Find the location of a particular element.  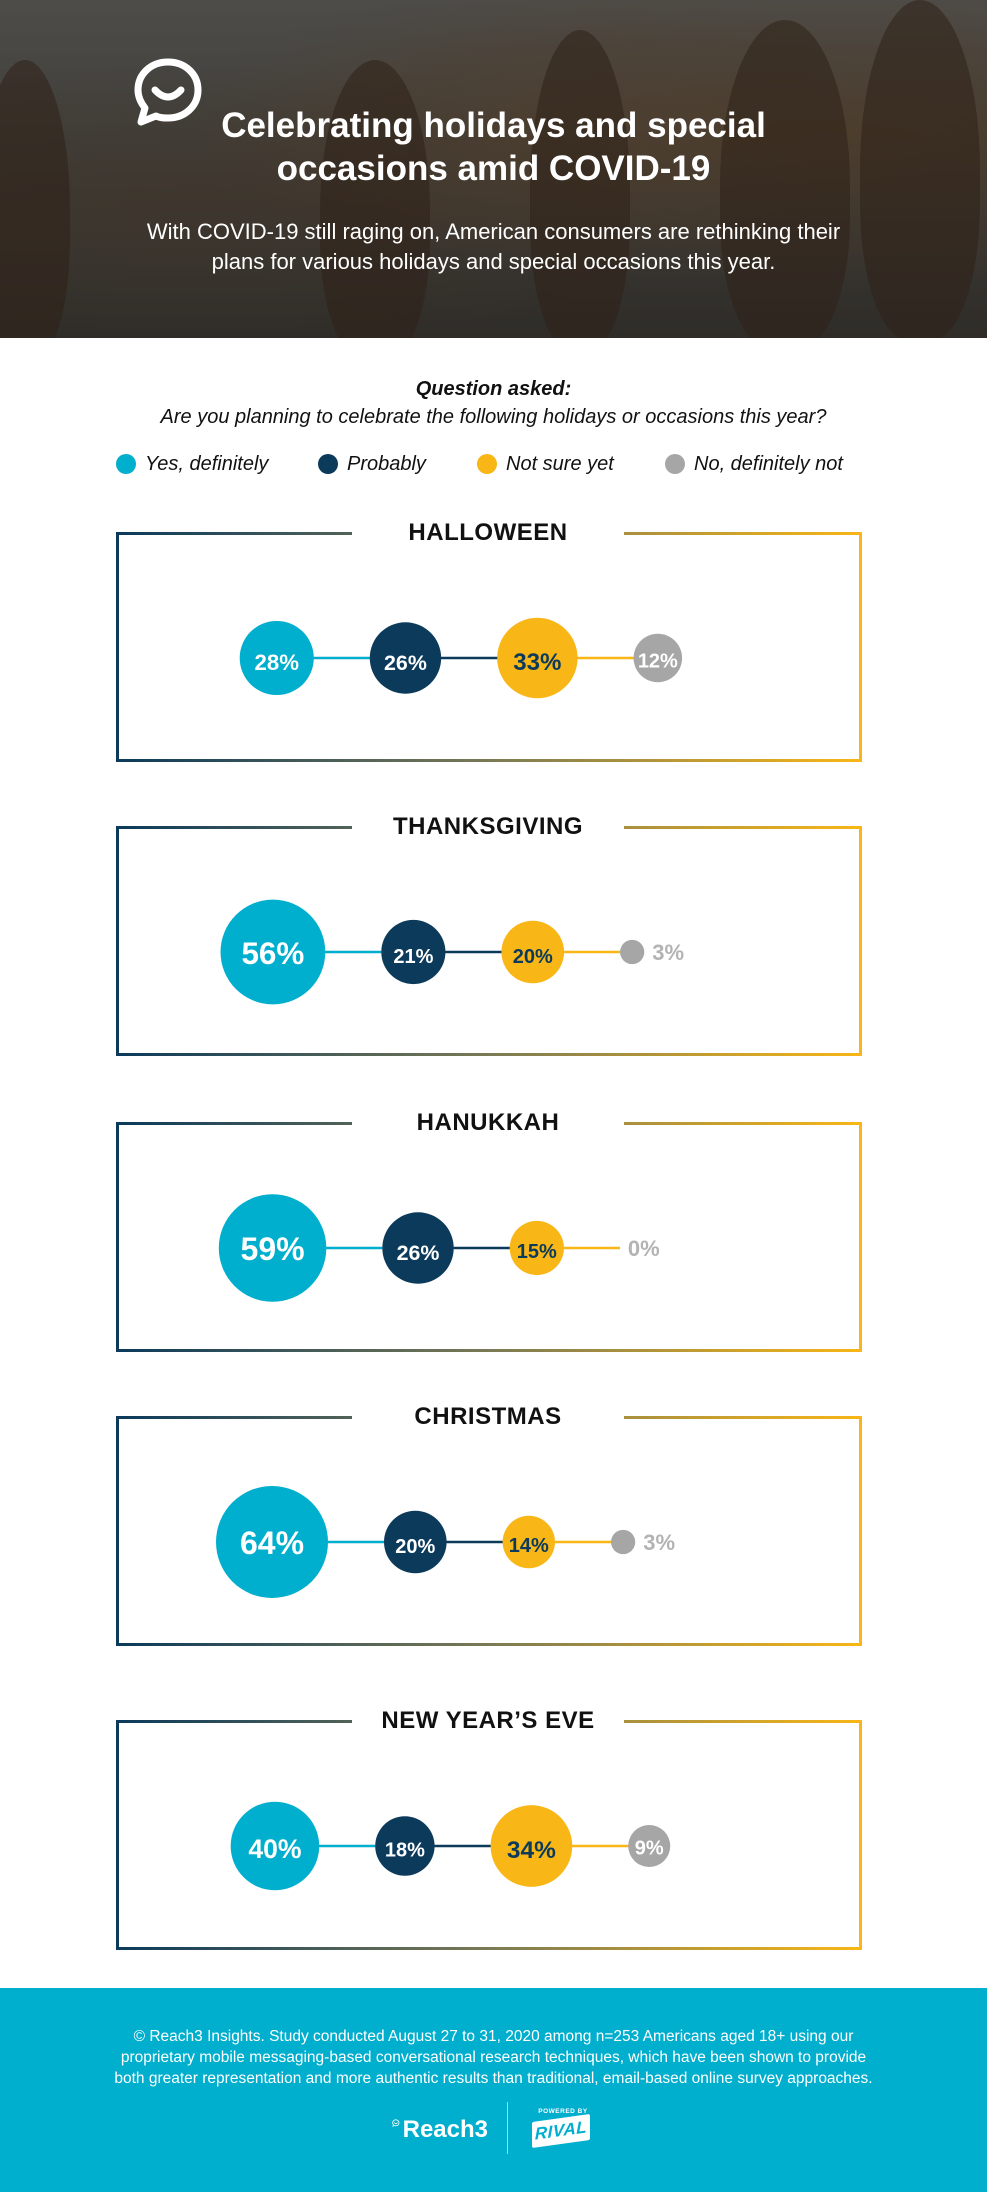

reach3-wordmark: Reach3 is located at coordinates (445, 2129).